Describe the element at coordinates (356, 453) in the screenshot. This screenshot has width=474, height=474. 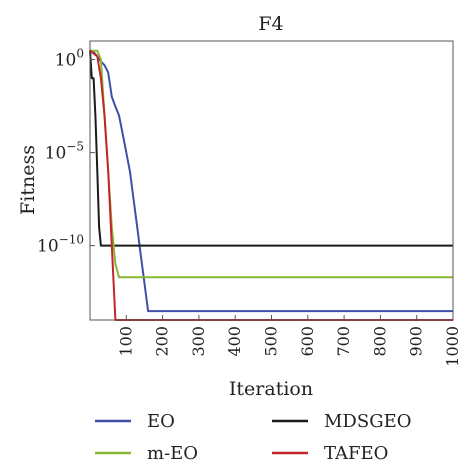
I see `legend-label-tafeo: TAFEO` at that location.